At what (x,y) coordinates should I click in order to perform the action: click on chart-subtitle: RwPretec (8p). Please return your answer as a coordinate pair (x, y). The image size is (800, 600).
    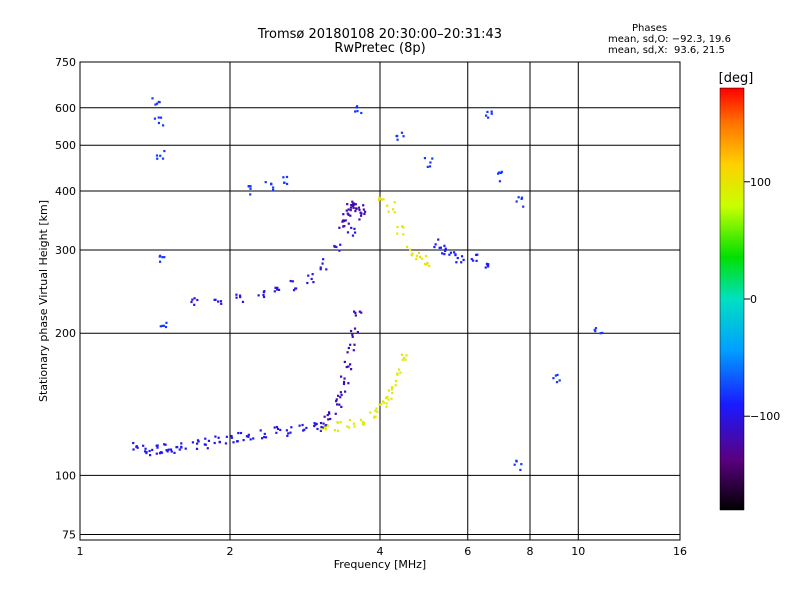
    Looking at the image, I should click on (380, 48).